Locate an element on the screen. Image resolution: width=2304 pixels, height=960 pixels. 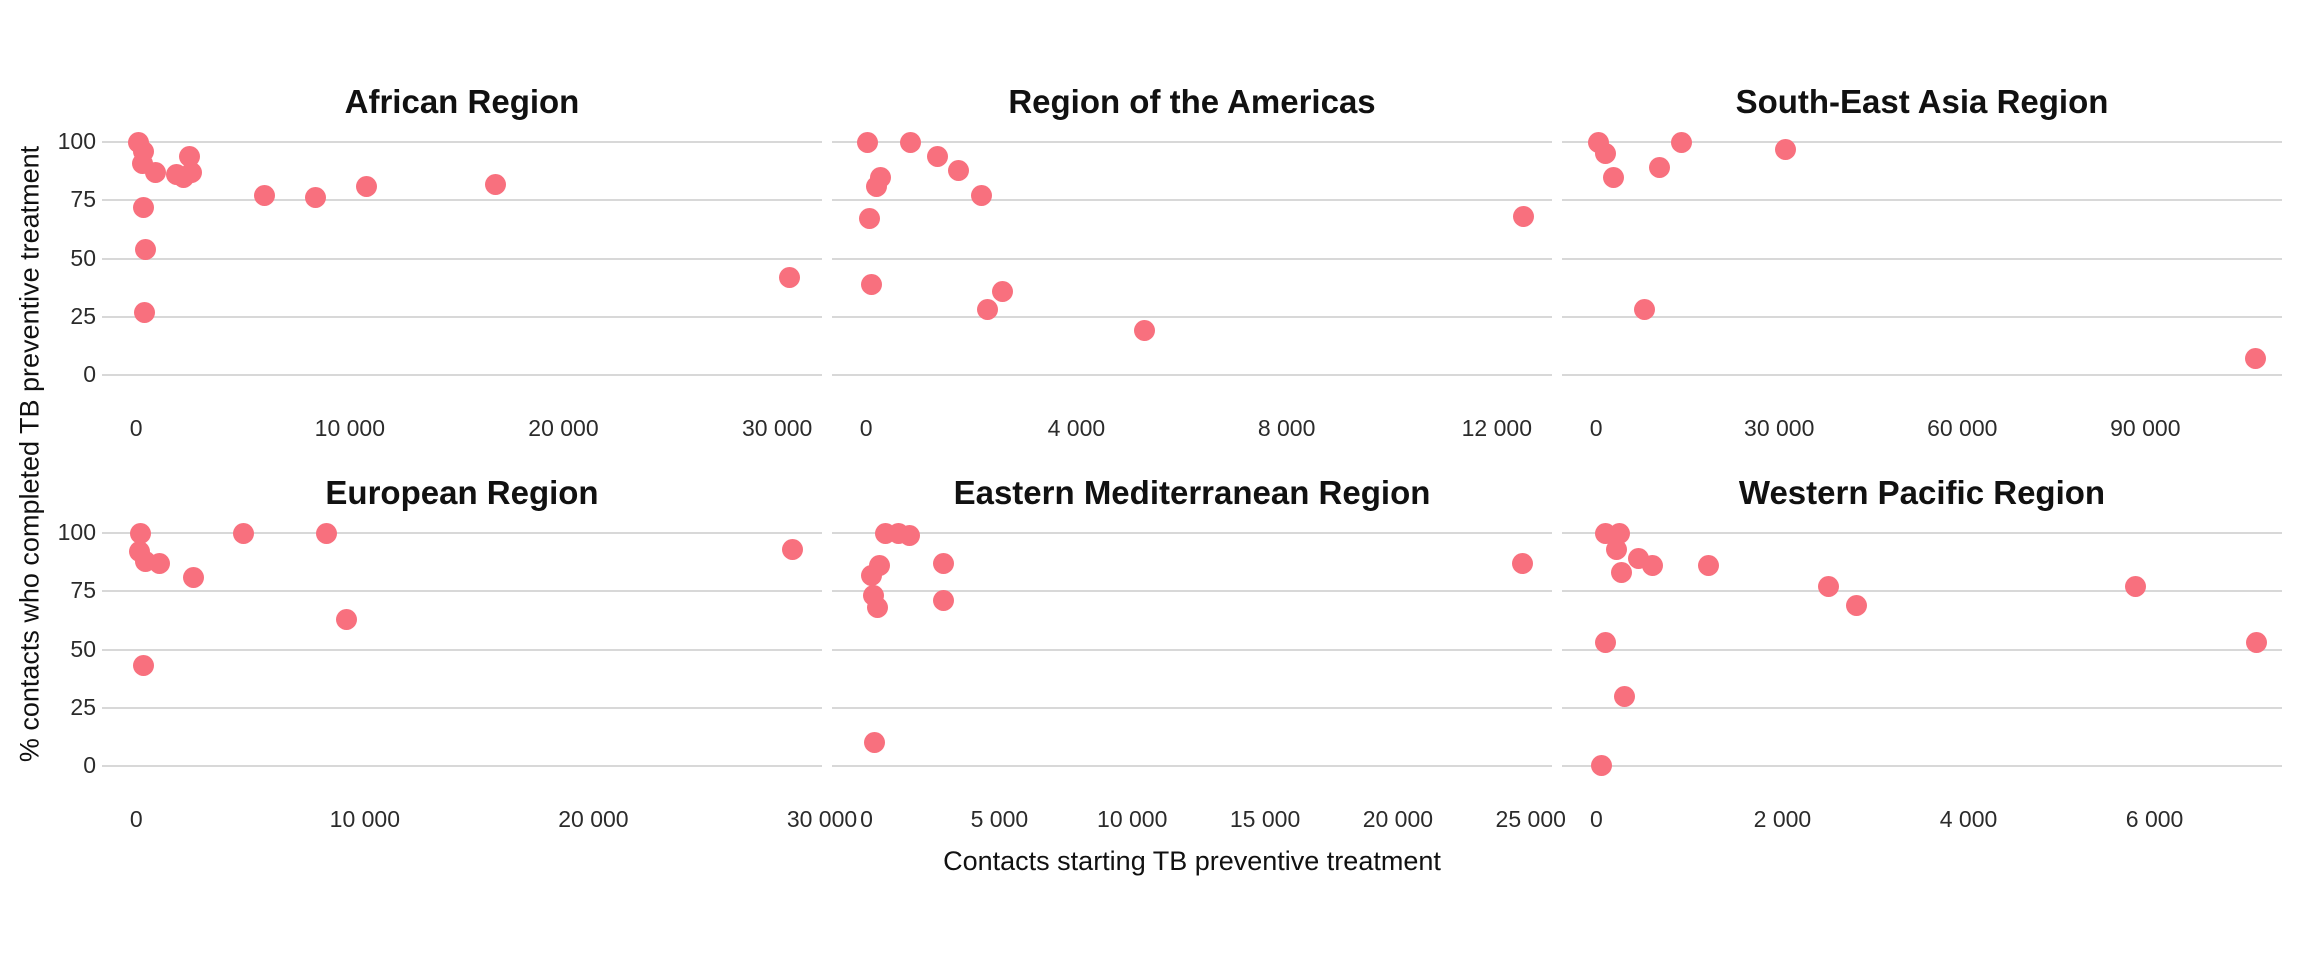
facet-title: Western Pacific Region is located at coordinates (1922, 492).